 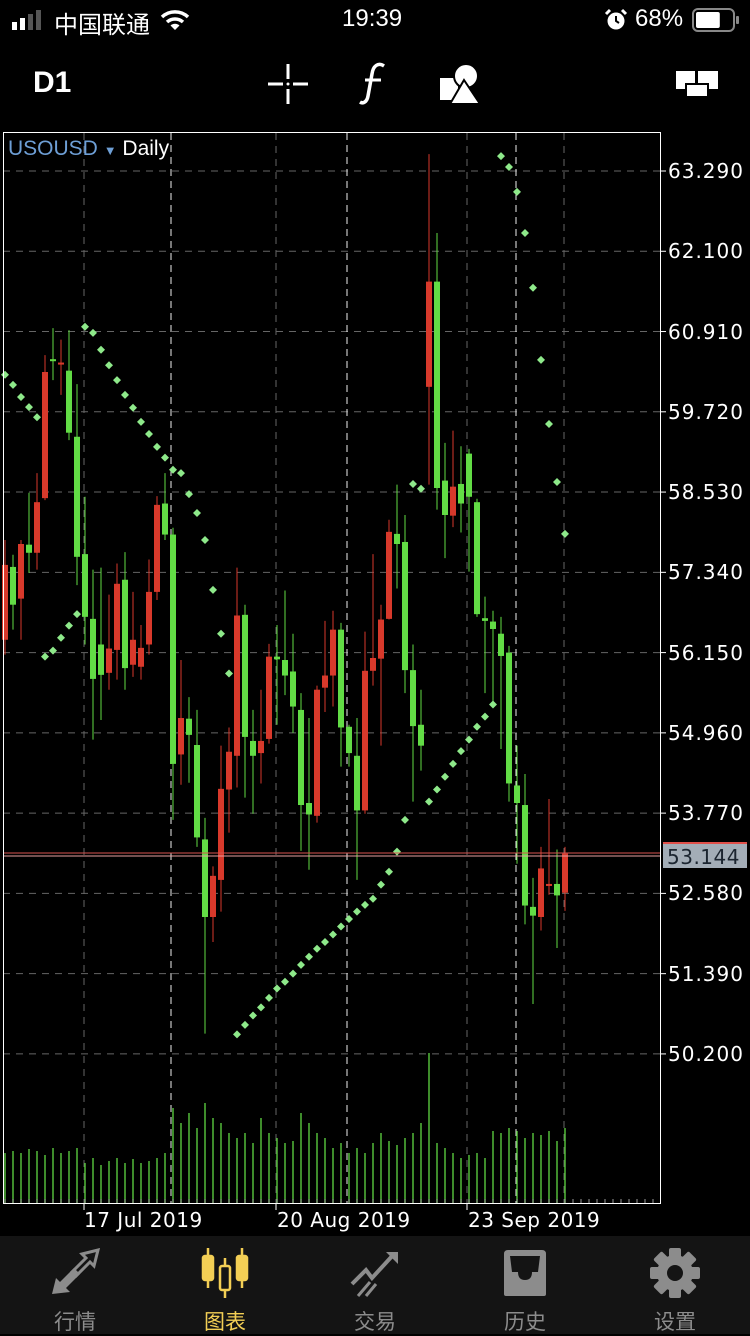 I want to click on crosshair-icon, so click(x=288, y=84).